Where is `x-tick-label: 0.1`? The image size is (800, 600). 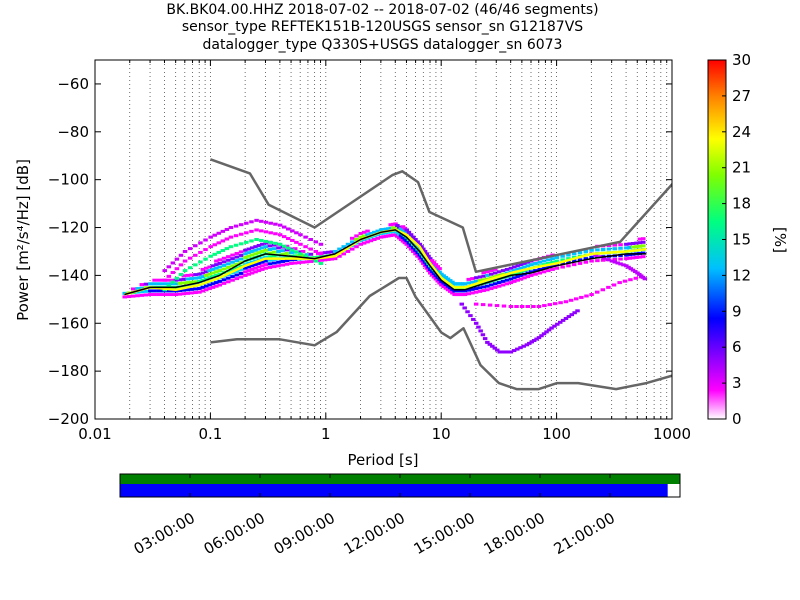 x-tick-label: 0.1 is located at coordinates (210, 434).